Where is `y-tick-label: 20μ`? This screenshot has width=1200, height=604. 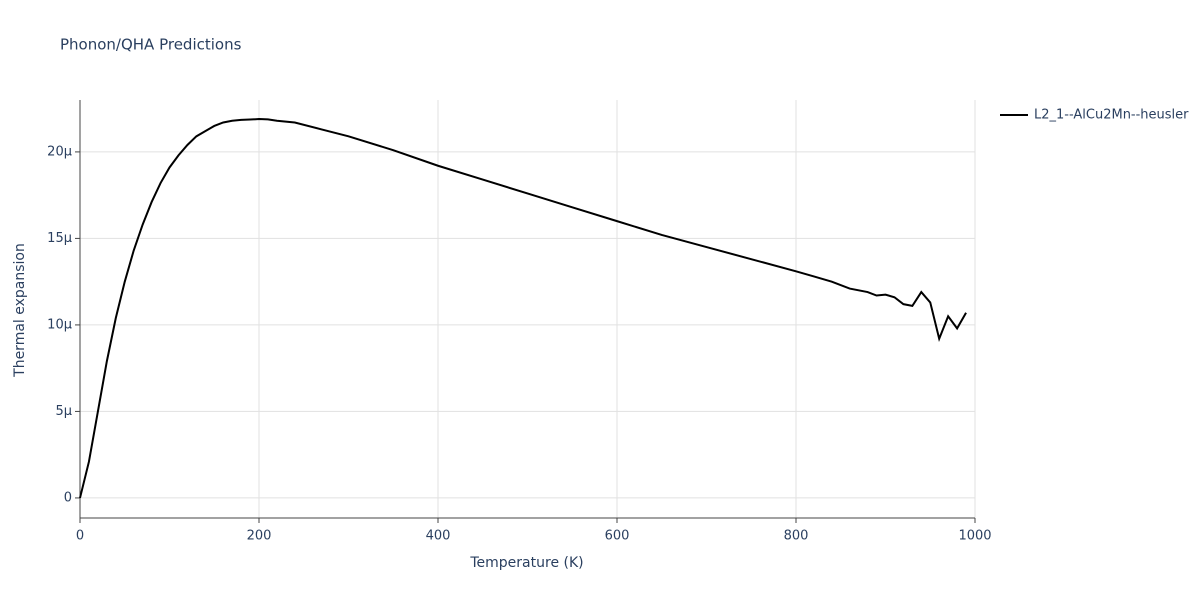
y-tick-label: 20μ is located at coordinates (59, 151).